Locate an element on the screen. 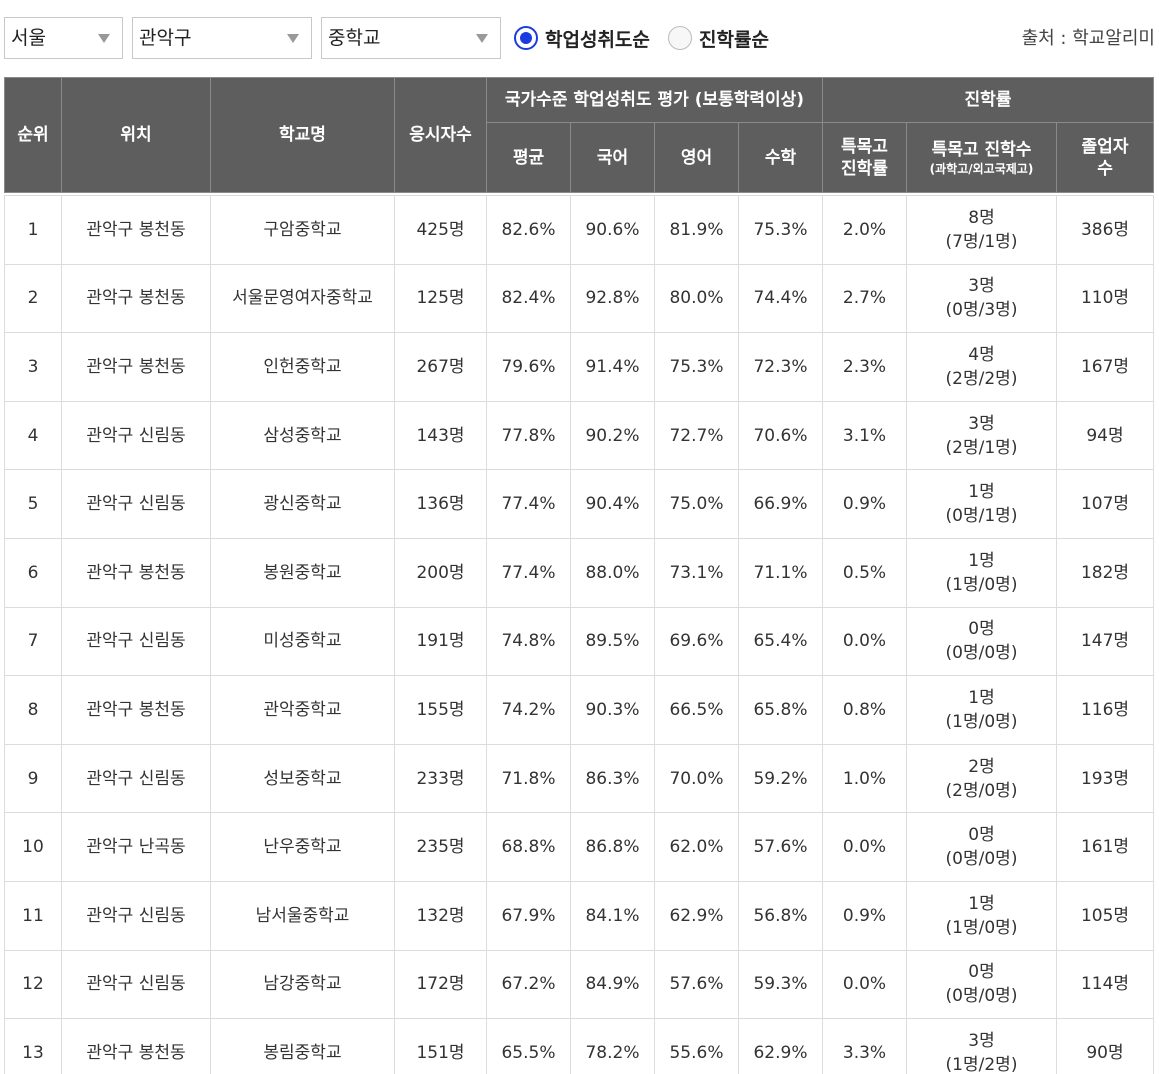  cell-examinees: 132명 is located at coordinates (440, 915).